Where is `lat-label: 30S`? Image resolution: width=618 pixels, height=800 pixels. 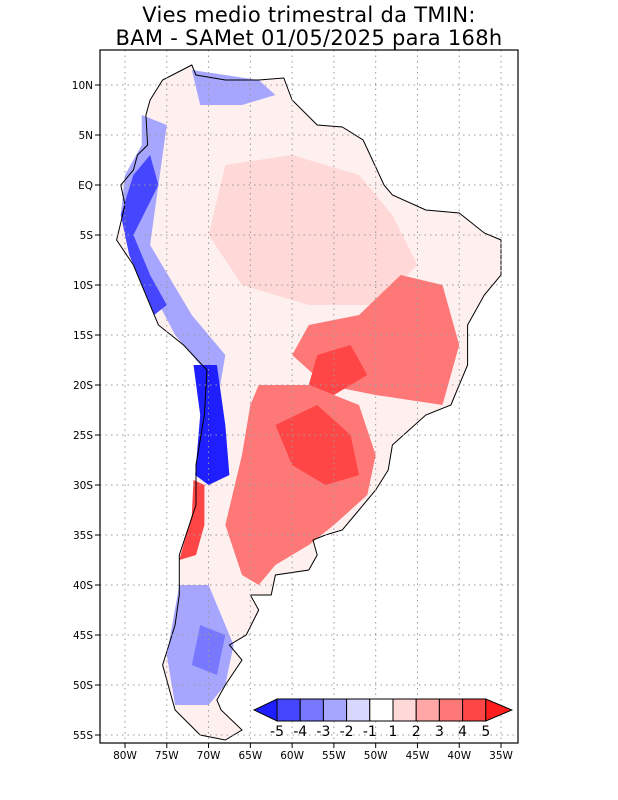 lat-label: 30S is located at coordinates (83, 486).